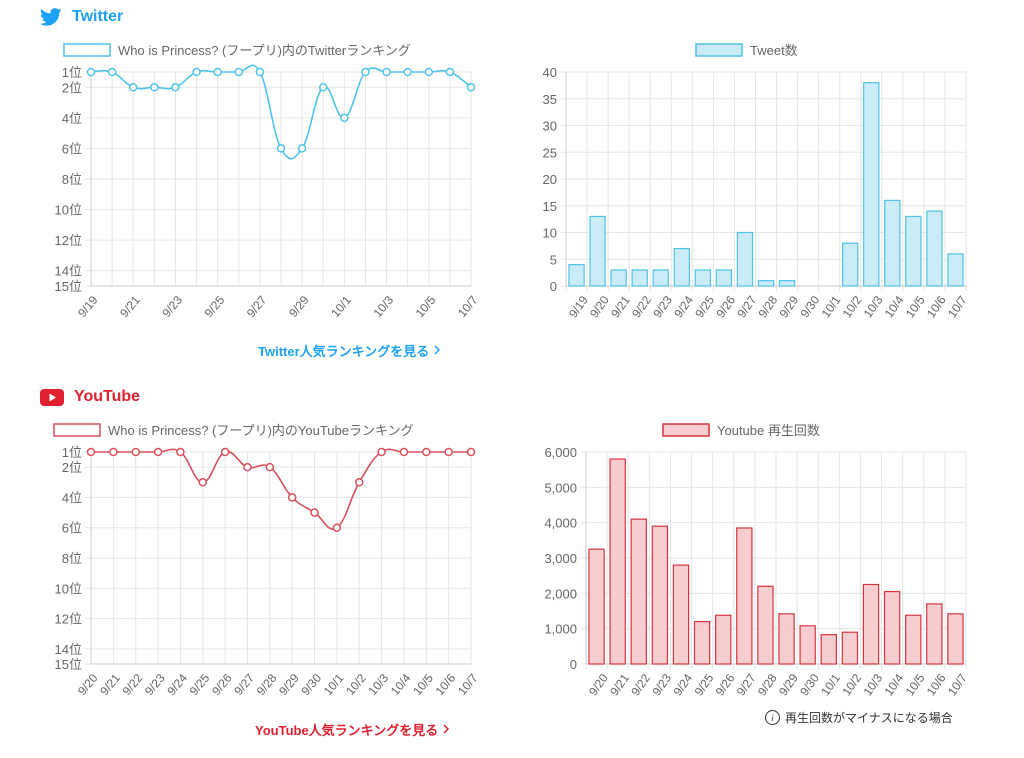  What do you see at coordinates (68, 664) in the screenshot?
I see `y-tick-label: 15位` at bounding box center [68, 664].